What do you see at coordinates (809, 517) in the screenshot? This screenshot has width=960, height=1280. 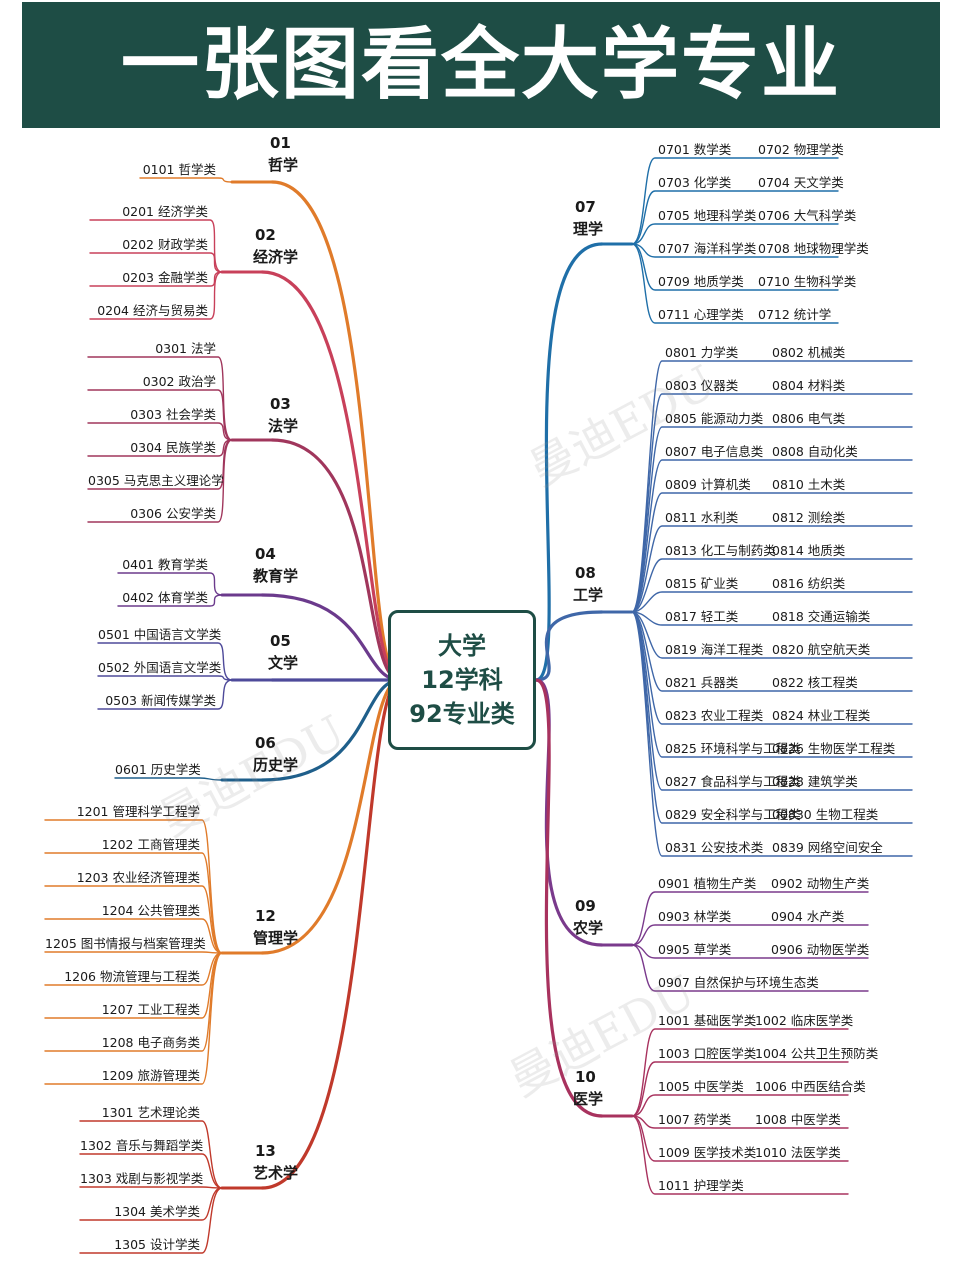 I see `leaf-item-label: 0812 测绘类` at bounding box center [809, 517].